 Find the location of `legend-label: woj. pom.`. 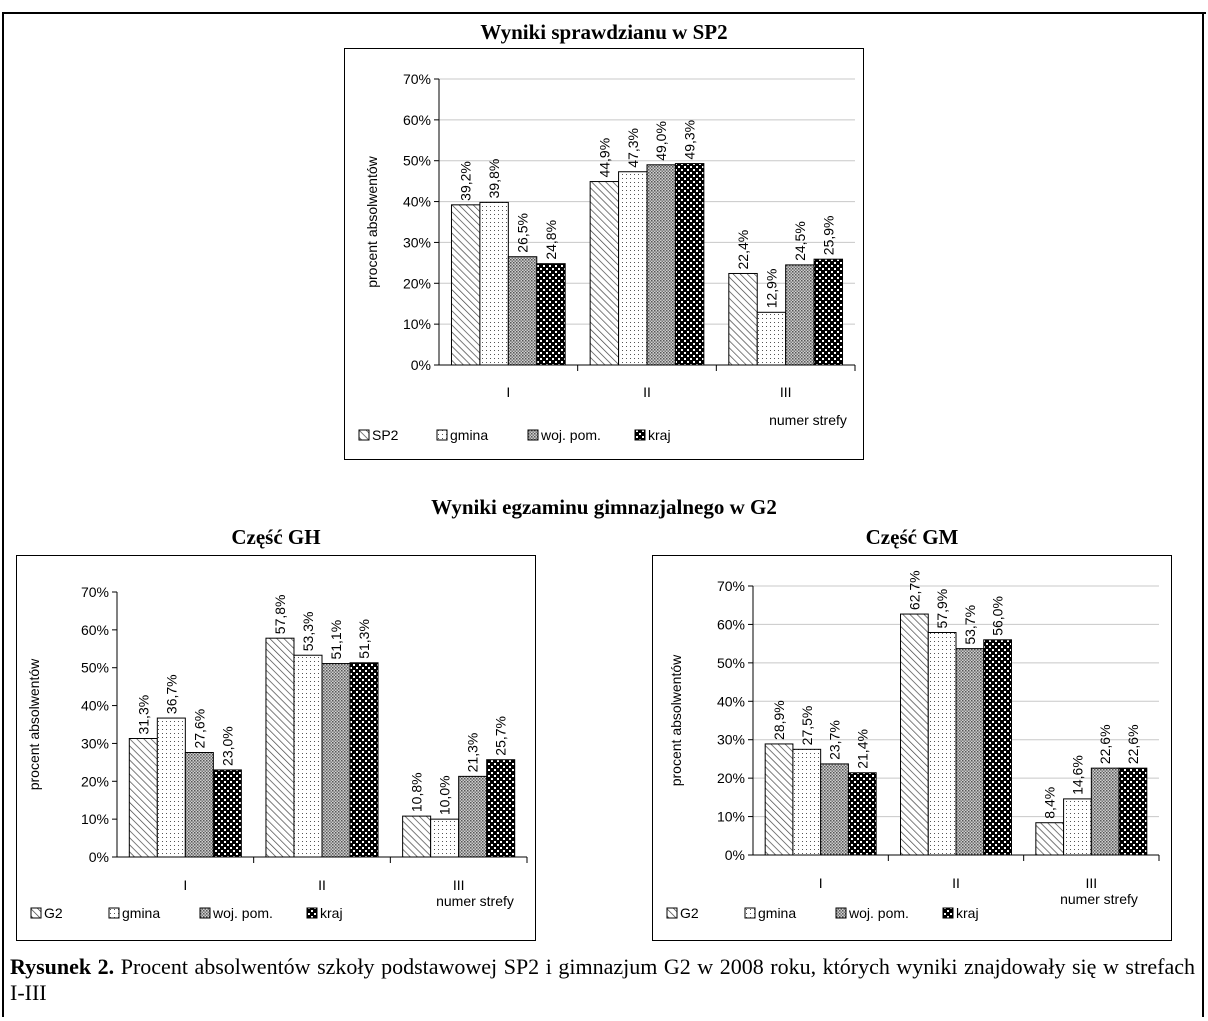

legend-label: woj. pom. is located at coordinates (242, 913).